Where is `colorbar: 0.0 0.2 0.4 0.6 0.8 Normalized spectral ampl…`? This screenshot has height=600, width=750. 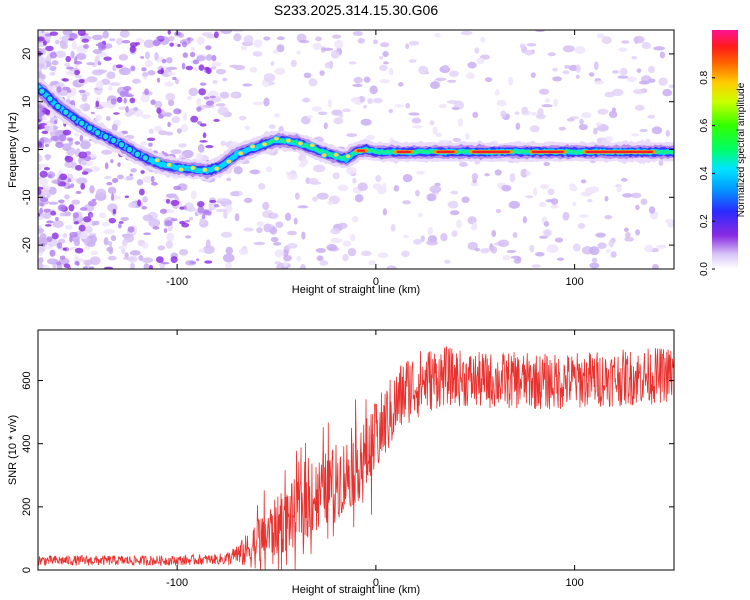 colorbar: 0.0 0.2 0.4 0.6 0.8 Normalized spectral ampl… is located at coordinates (723, 153).